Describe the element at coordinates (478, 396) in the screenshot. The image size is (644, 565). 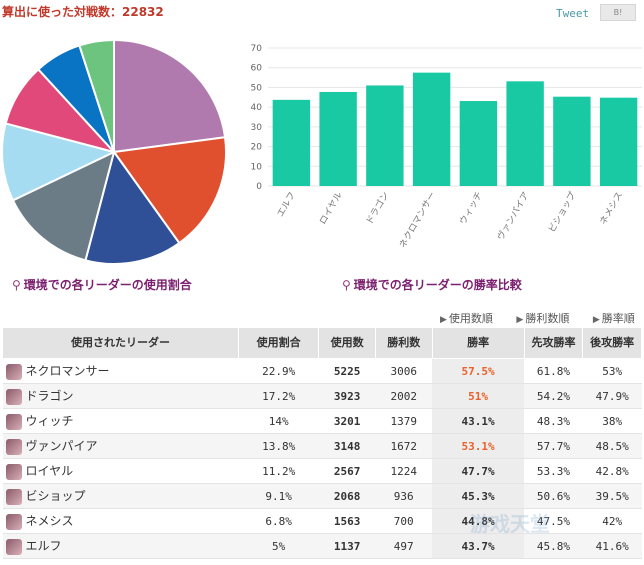
I see `cell-winrate: 51%` at that location.